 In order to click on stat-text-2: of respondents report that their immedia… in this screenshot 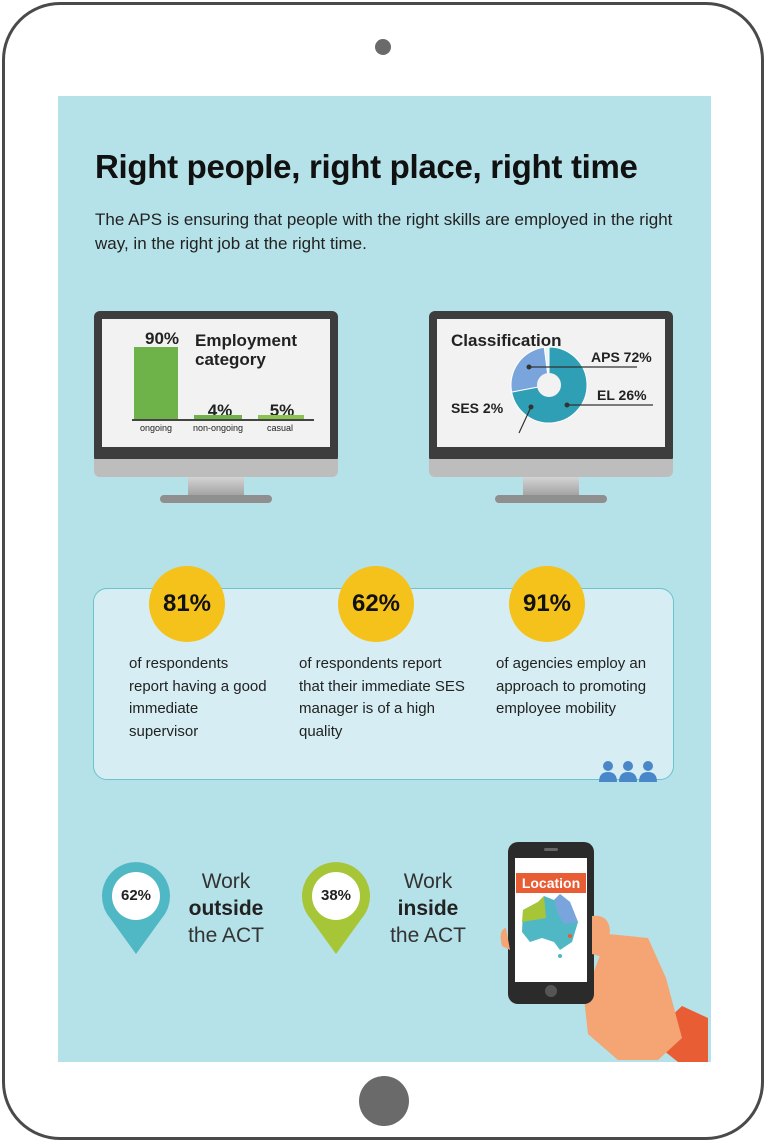, I will do `click(382, 697)`.